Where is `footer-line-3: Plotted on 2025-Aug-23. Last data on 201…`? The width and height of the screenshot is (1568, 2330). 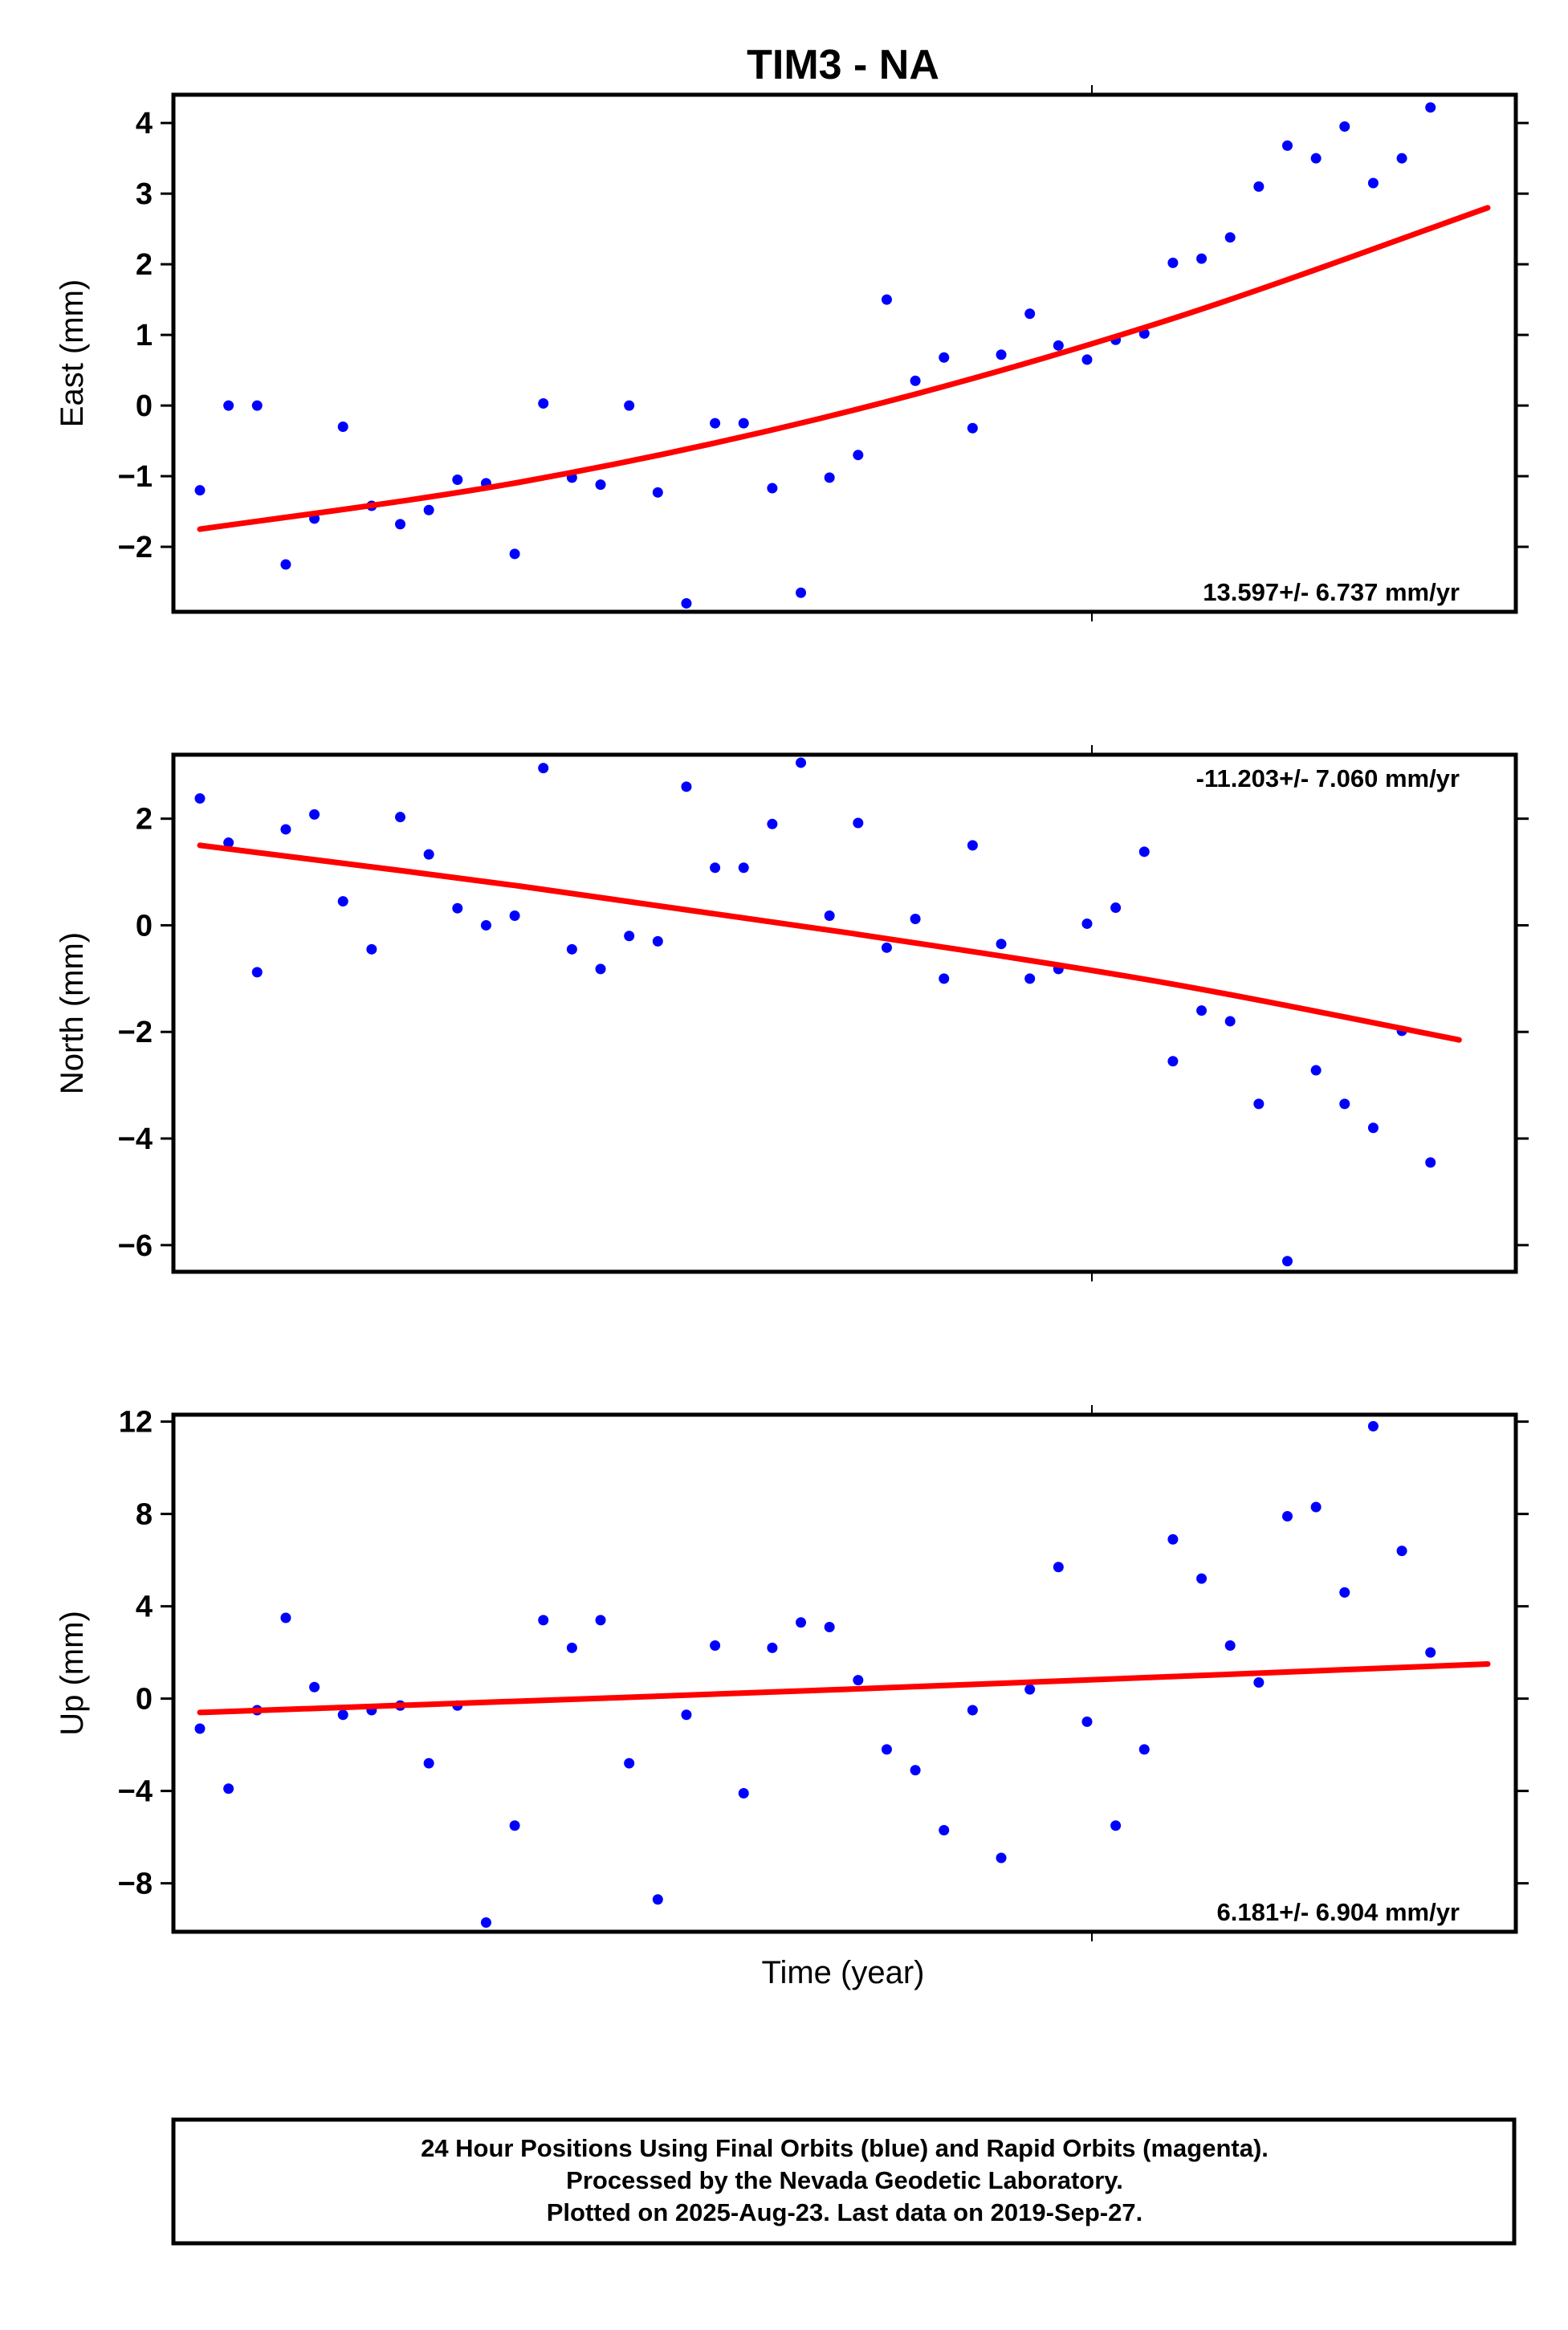
footer-line-3: Plotted on 2025-Aug-23. Last data on 201… is located at coordinates (844, 2212).